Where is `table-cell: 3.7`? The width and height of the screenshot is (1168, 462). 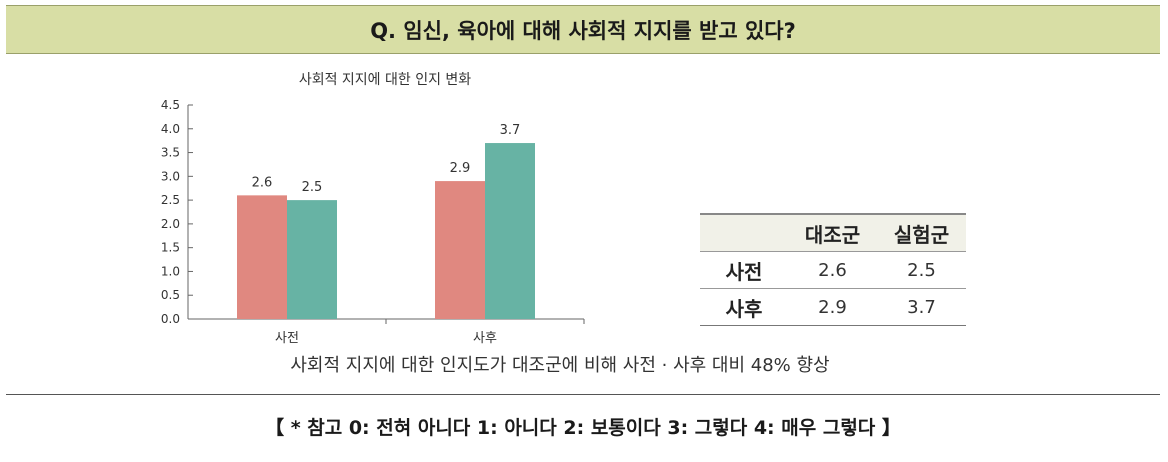 table-cell: 3.7 is located at coordinates (921, 307).